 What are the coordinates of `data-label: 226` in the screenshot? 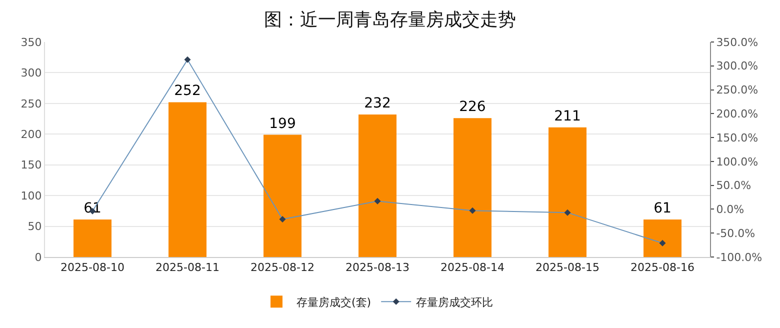 It's located at (472, 107).